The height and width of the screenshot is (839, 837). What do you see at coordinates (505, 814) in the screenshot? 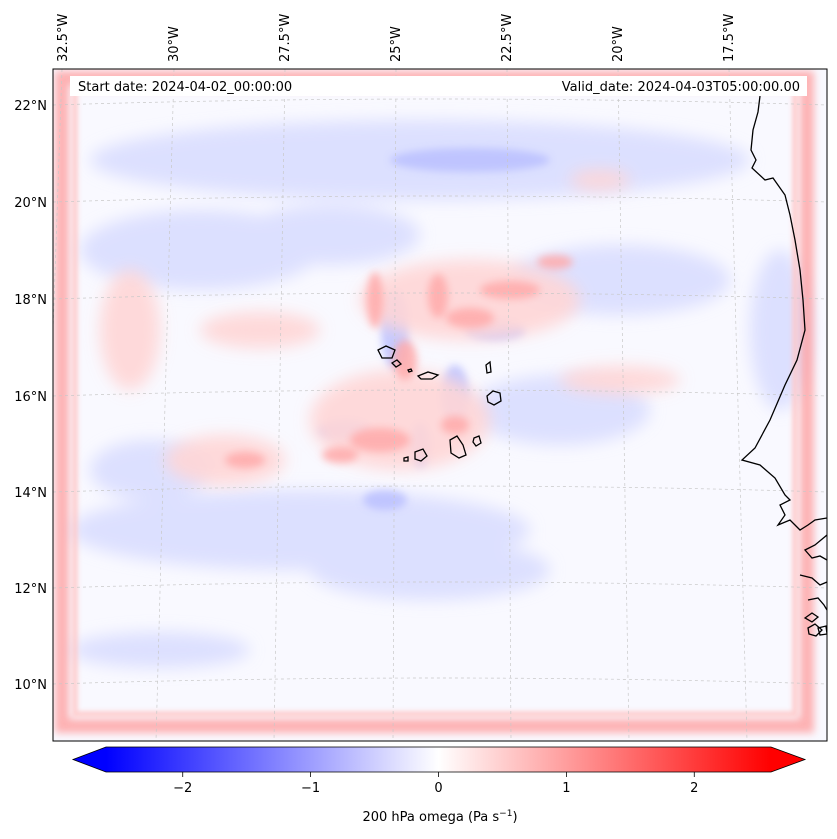
I see `colorbar-label-exponent: −1` at bounding box center [505, 814].